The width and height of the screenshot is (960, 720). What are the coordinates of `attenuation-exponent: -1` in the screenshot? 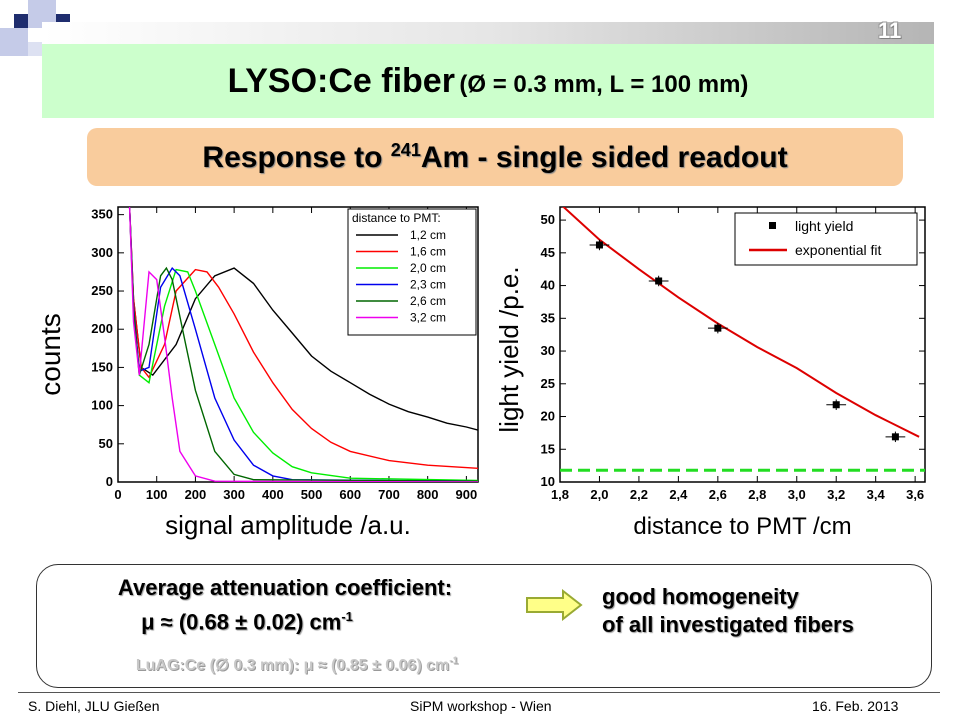 It's located at (347, 616).